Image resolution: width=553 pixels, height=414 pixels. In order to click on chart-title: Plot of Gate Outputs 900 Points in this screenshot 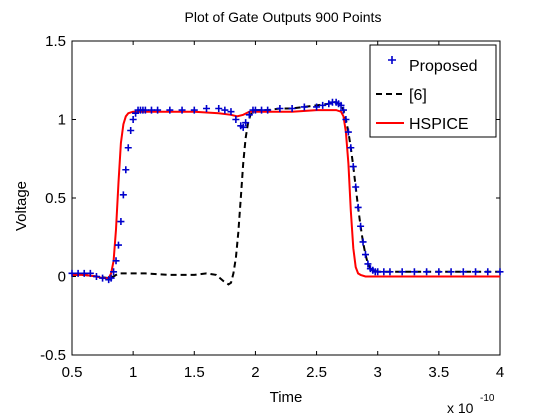, I will do `click(283, 17)`.